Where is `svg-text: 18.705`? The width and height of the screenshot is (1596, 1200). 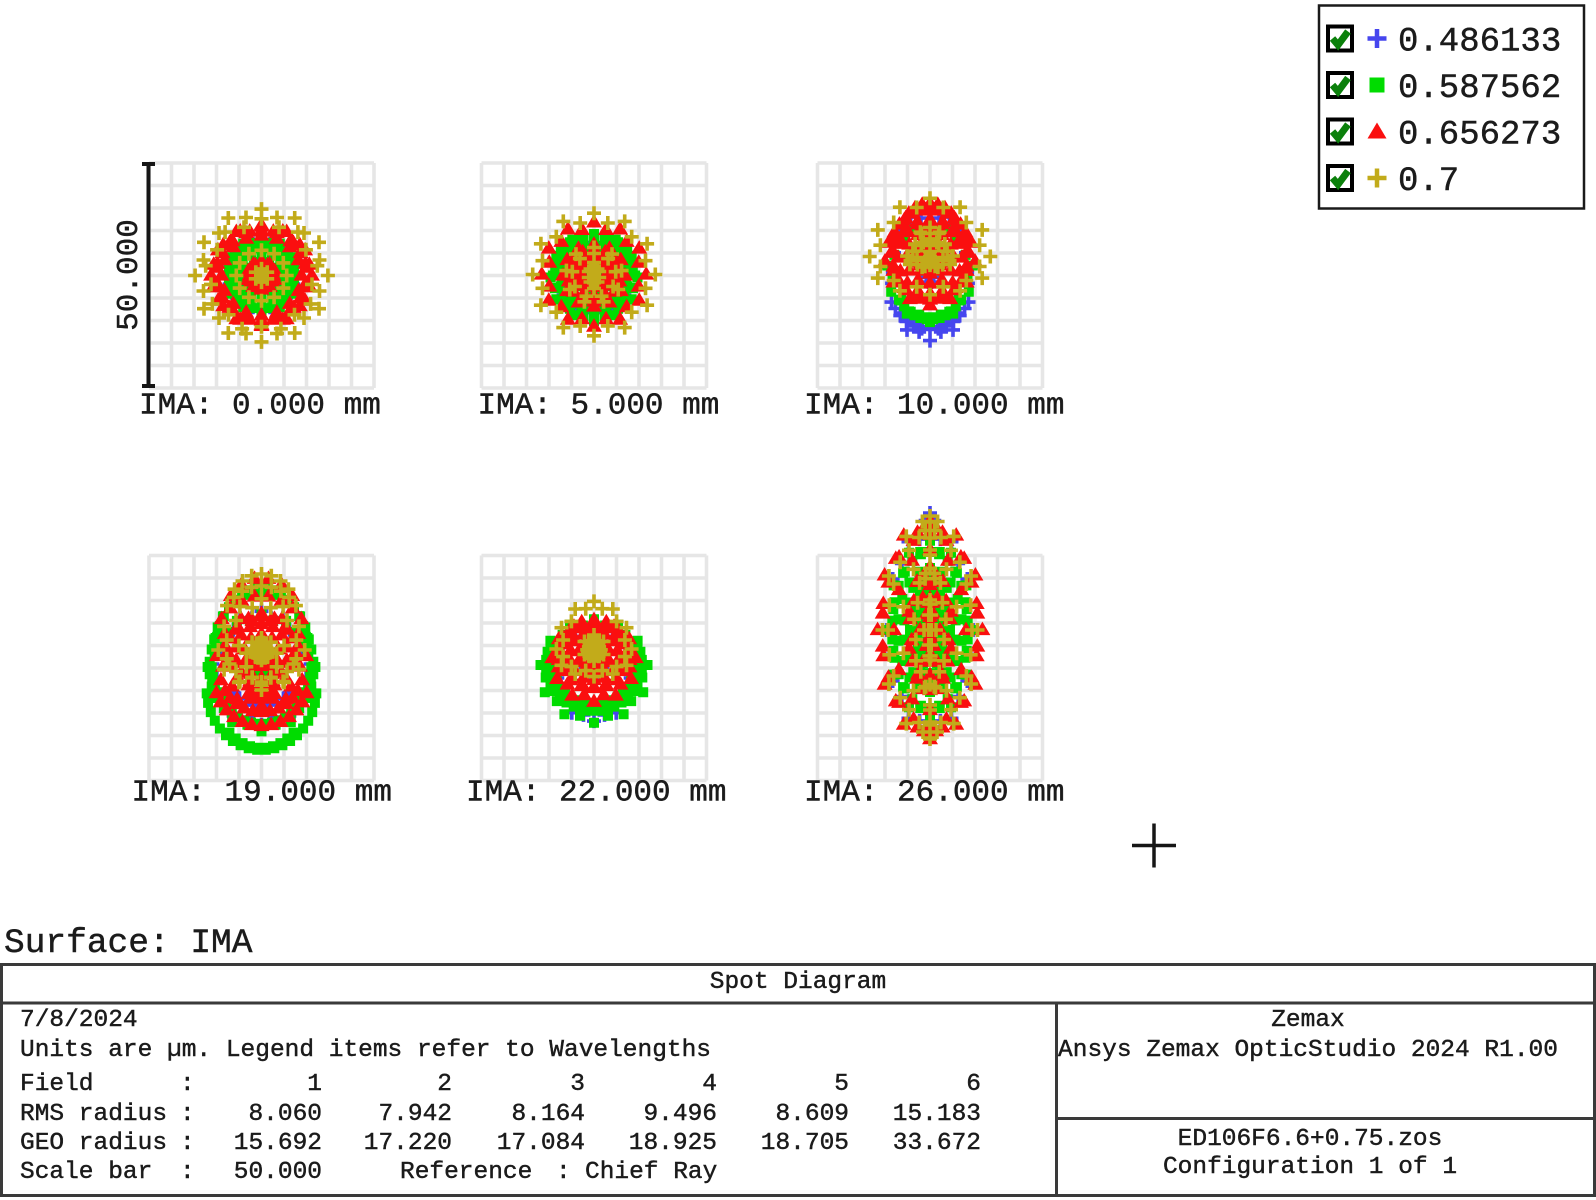
svg-text: 18.705 is located at coordinates (805, 1143).